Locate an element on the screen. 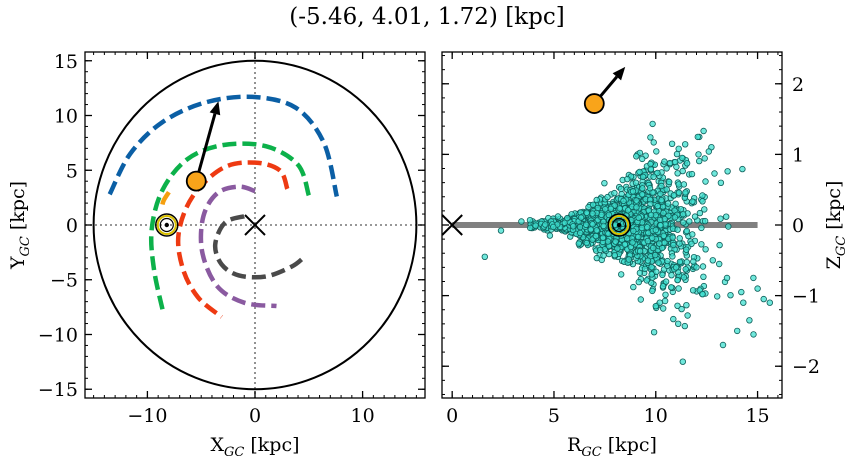 This screenshot has height=464, width=854. left-y-axis-label: YGC [kpc] is located at coordinates (20, 225).